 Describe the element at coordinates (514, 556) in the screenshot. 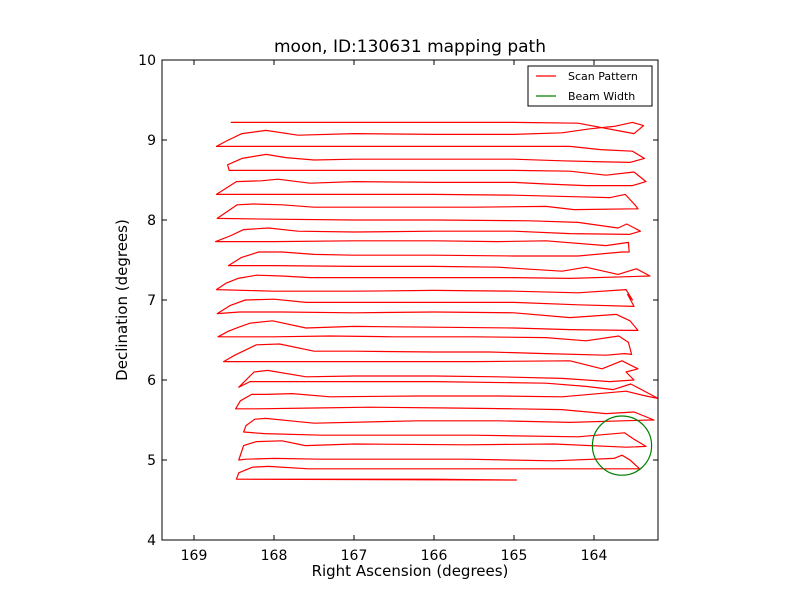

I see `x-tick-label: 165` at that location.